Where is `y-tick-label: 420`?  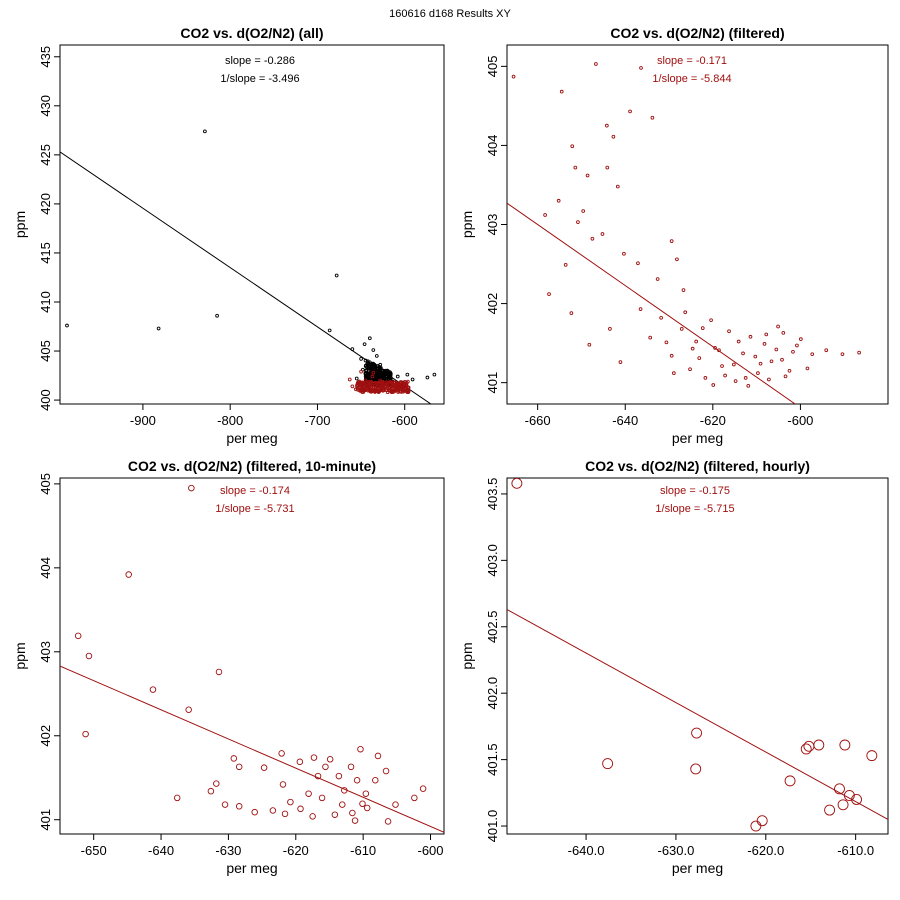 y-tick-label: 420 is located at coordinates (45, 204).